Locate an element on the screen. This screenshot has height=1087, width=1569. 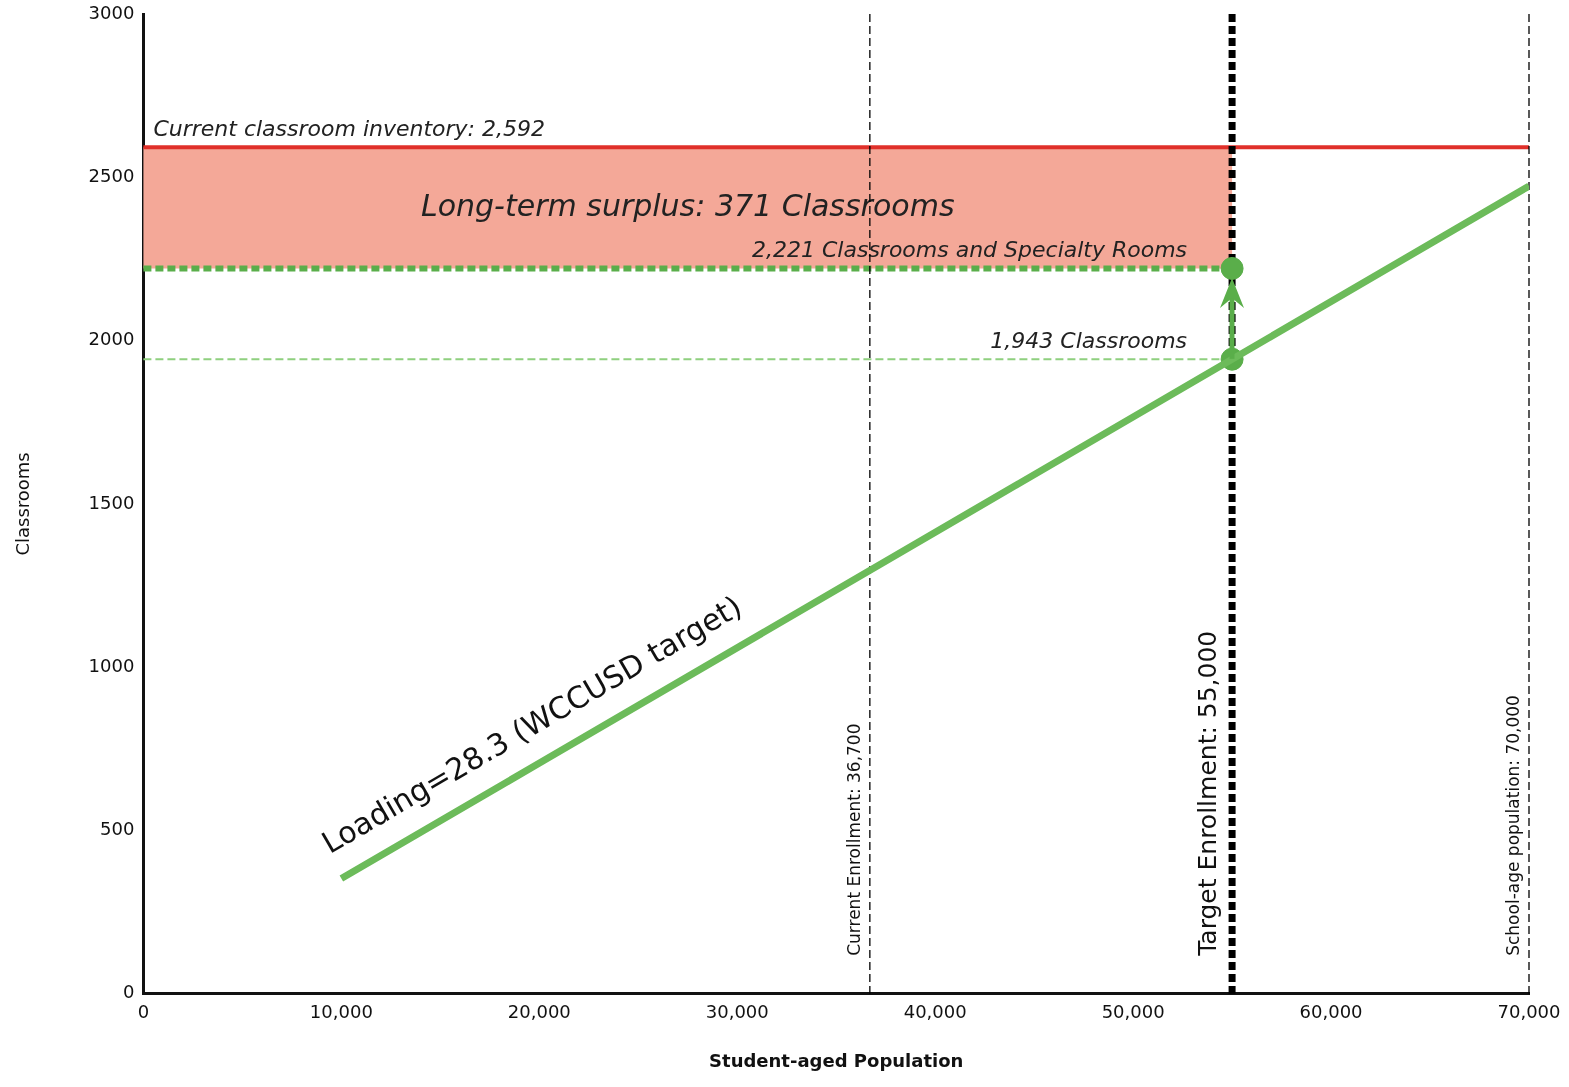
ref-line-label: Current classroom inventory: 2,592 is located at coordinates (349, 128).